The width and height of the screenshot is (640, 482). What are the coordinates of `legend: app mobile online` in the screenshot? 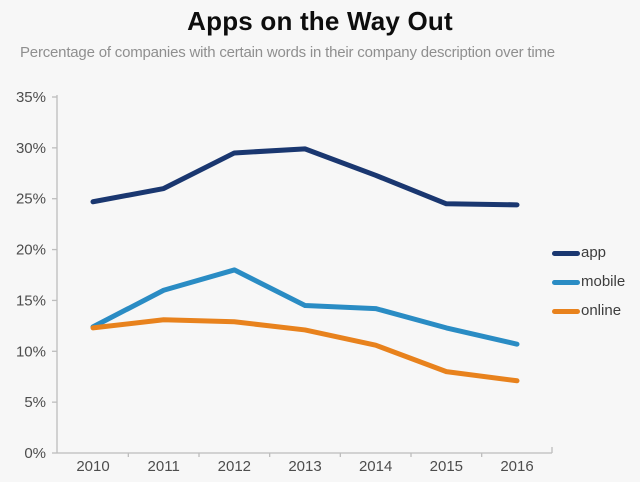 It's located at (588, 282).